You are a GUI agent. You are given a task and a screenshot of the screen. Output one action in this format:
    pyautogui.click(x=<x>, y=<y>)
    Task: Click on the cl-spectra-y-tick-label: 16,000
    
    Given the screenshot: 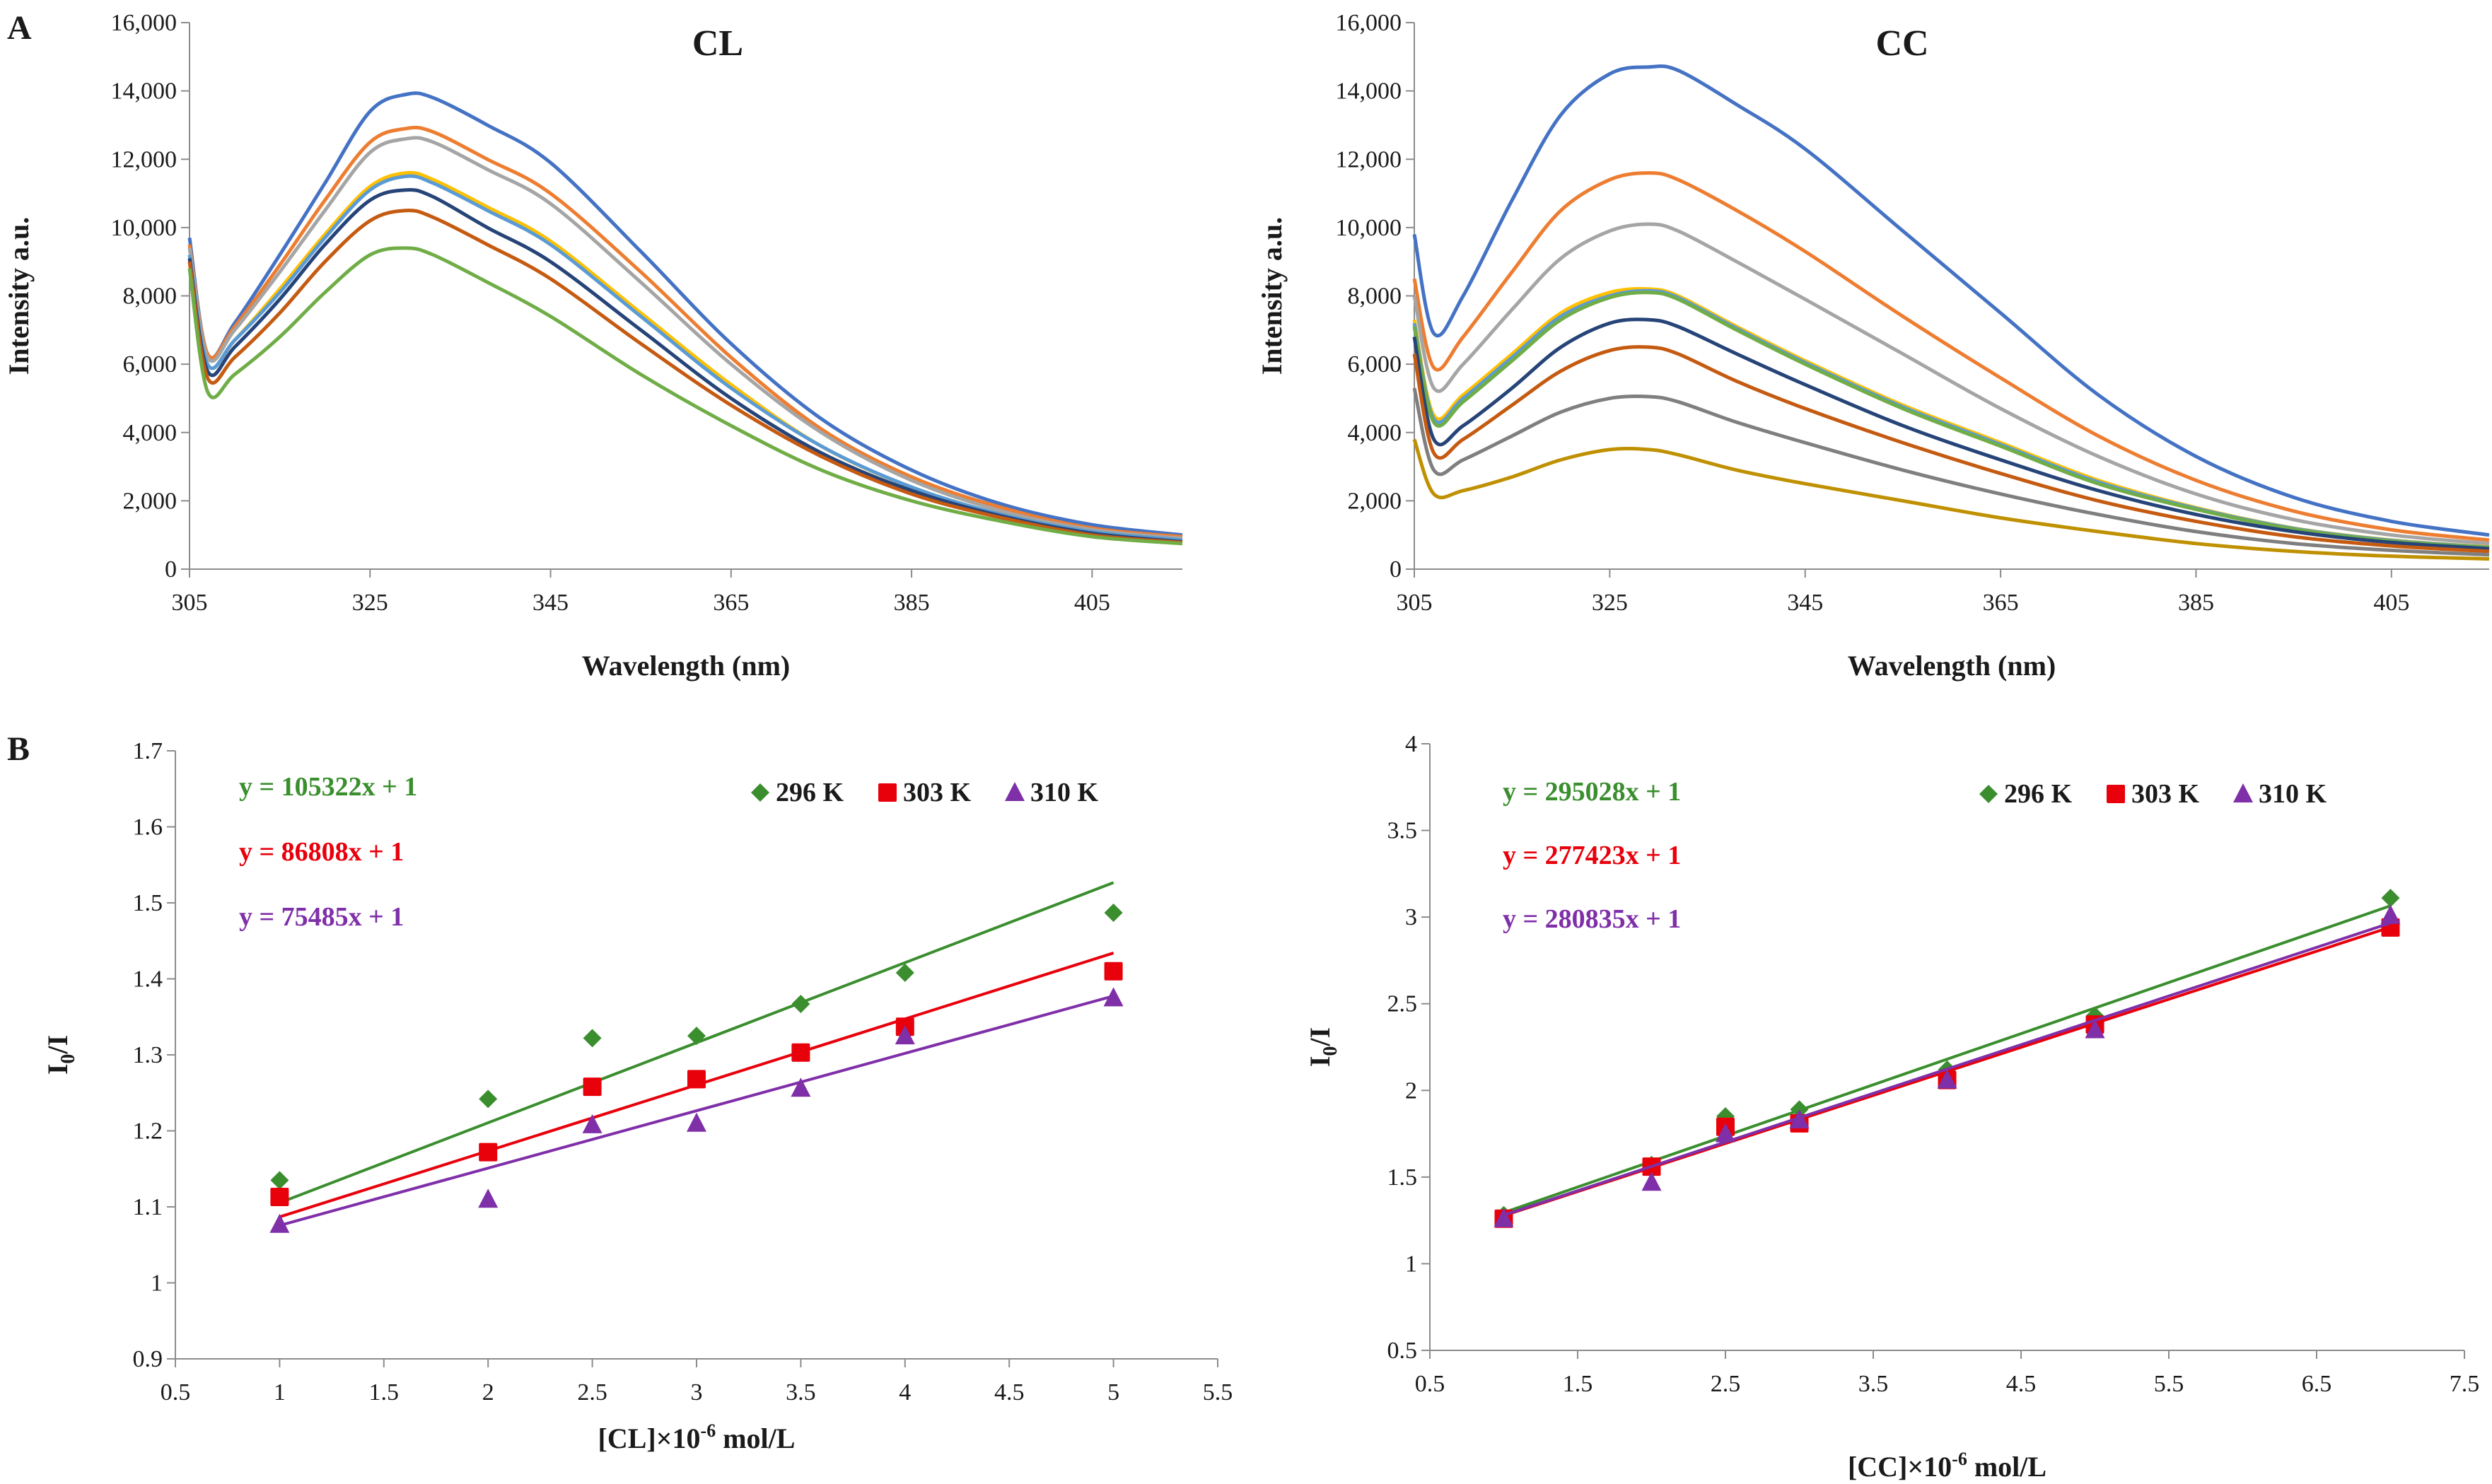 What is the action you would take?
    pyautogui.click(x=144, y=23)
    